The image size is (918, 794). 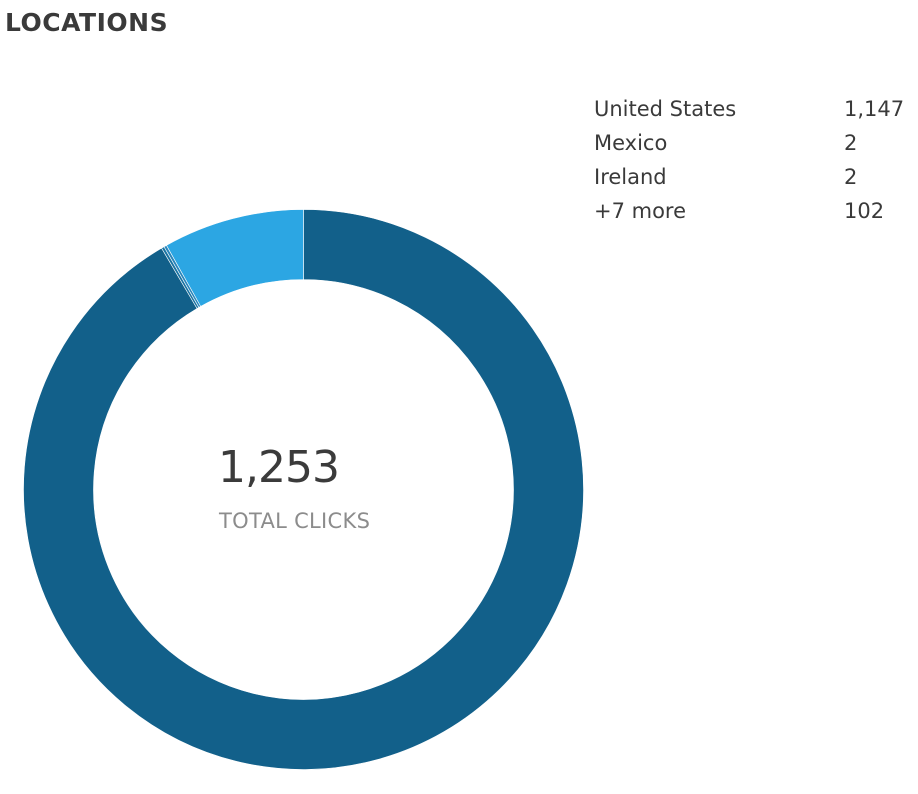 I want to click on legend-row-more: +7 more 102, so click(x=754, y=211).